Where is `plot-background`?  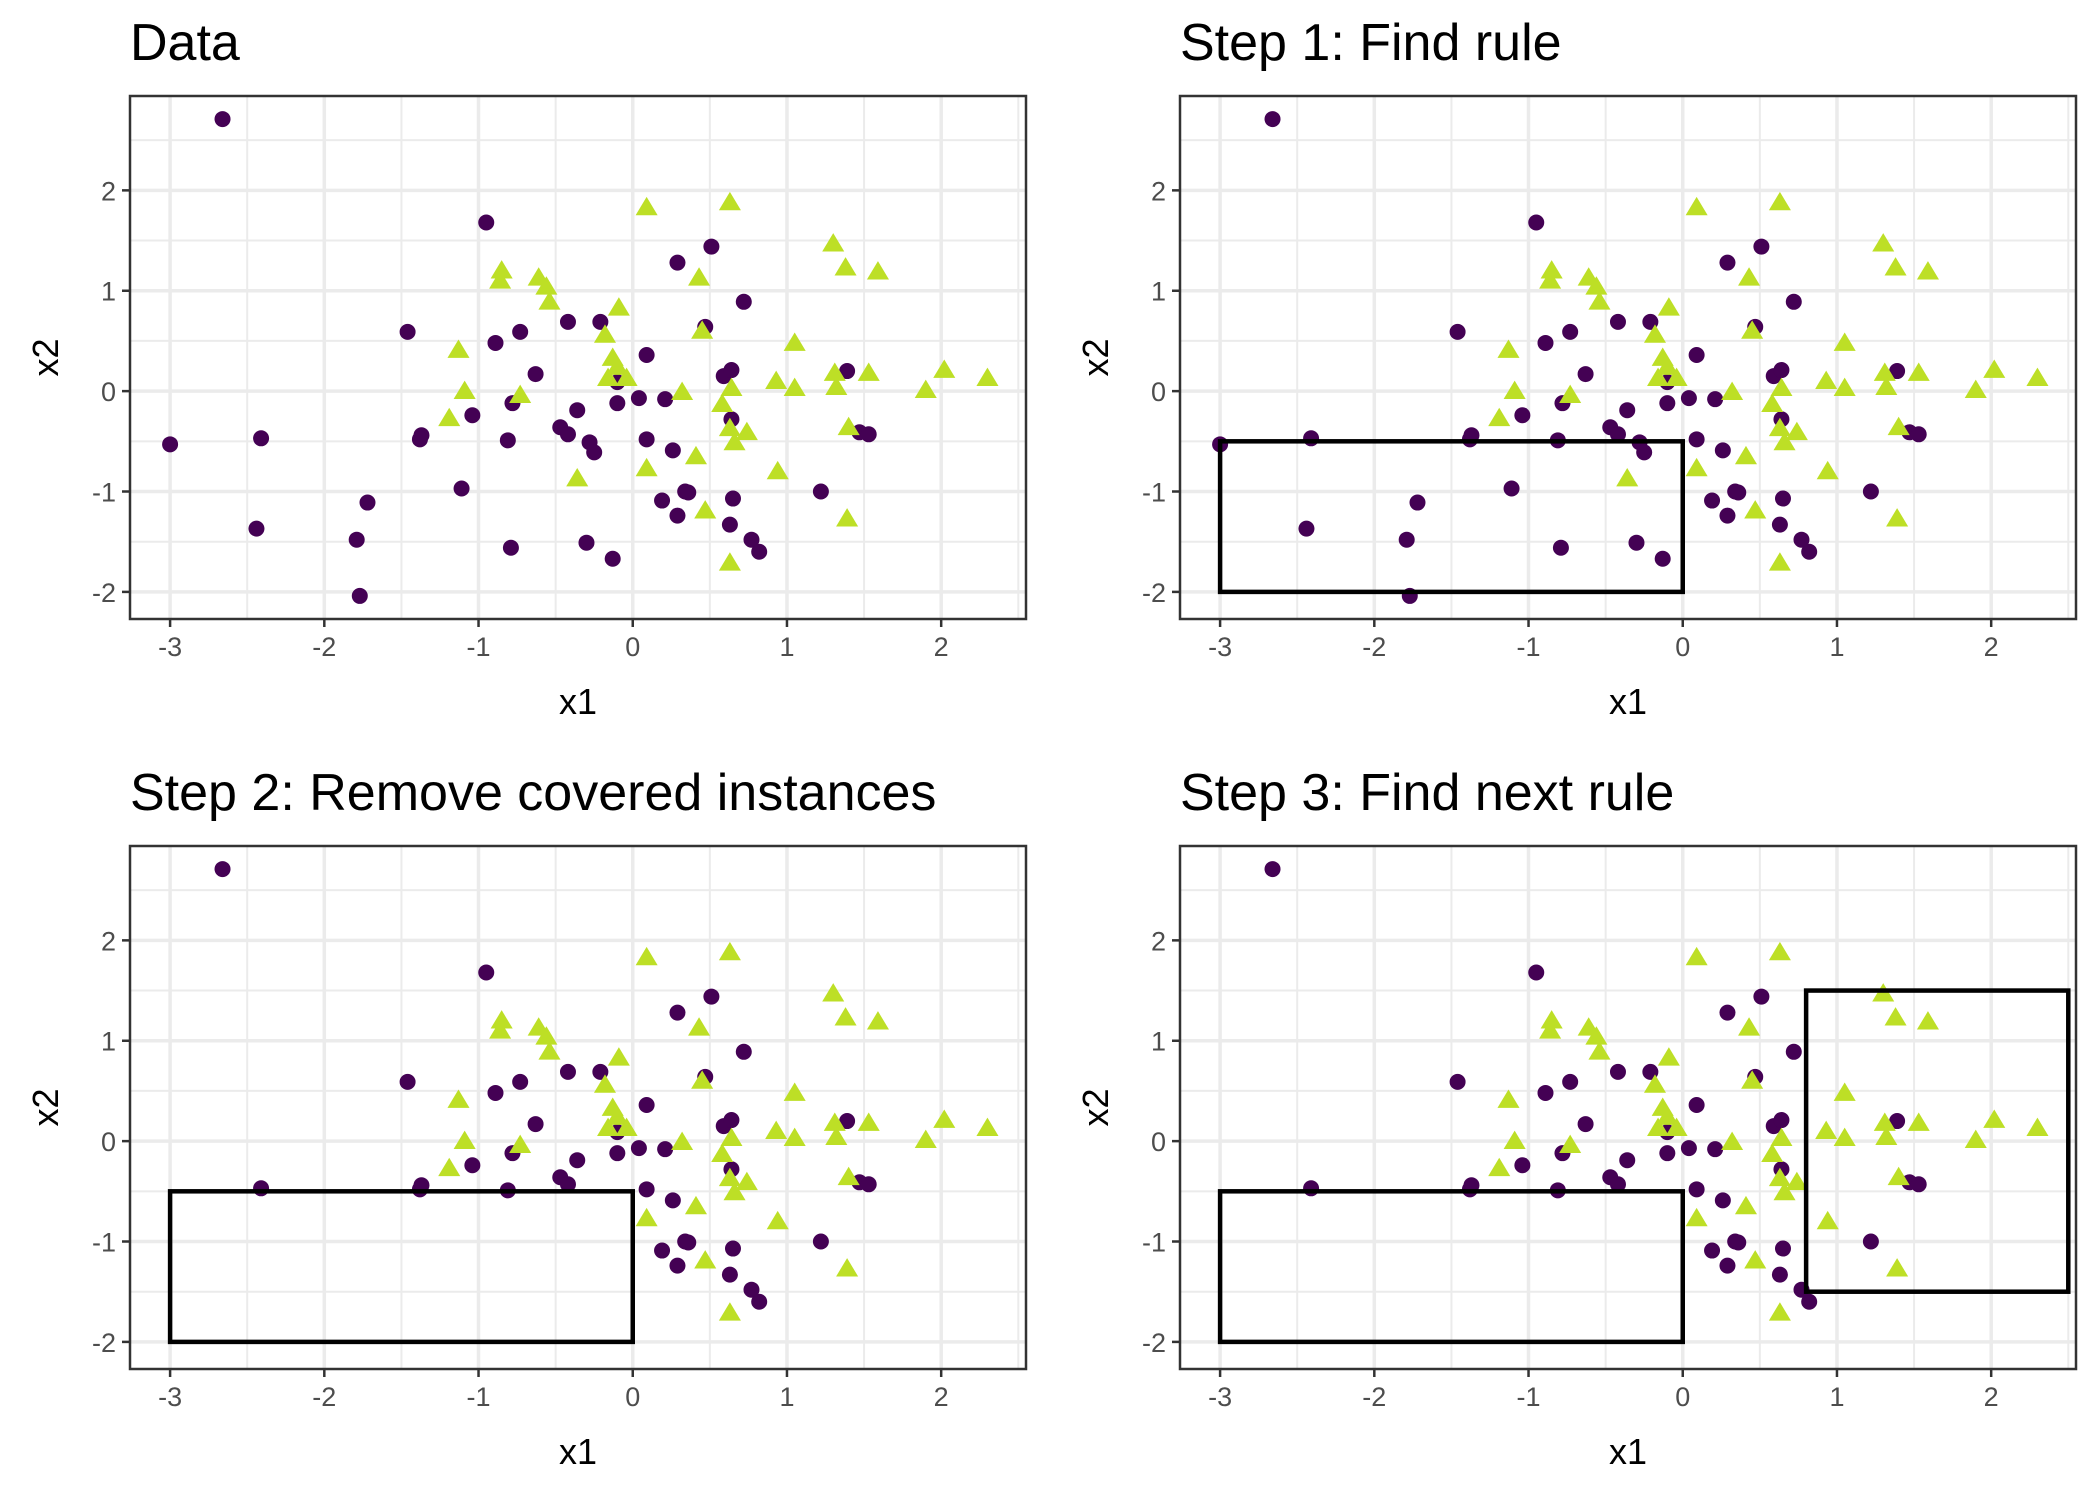 plot-background is located at coordinates (578, 1107).